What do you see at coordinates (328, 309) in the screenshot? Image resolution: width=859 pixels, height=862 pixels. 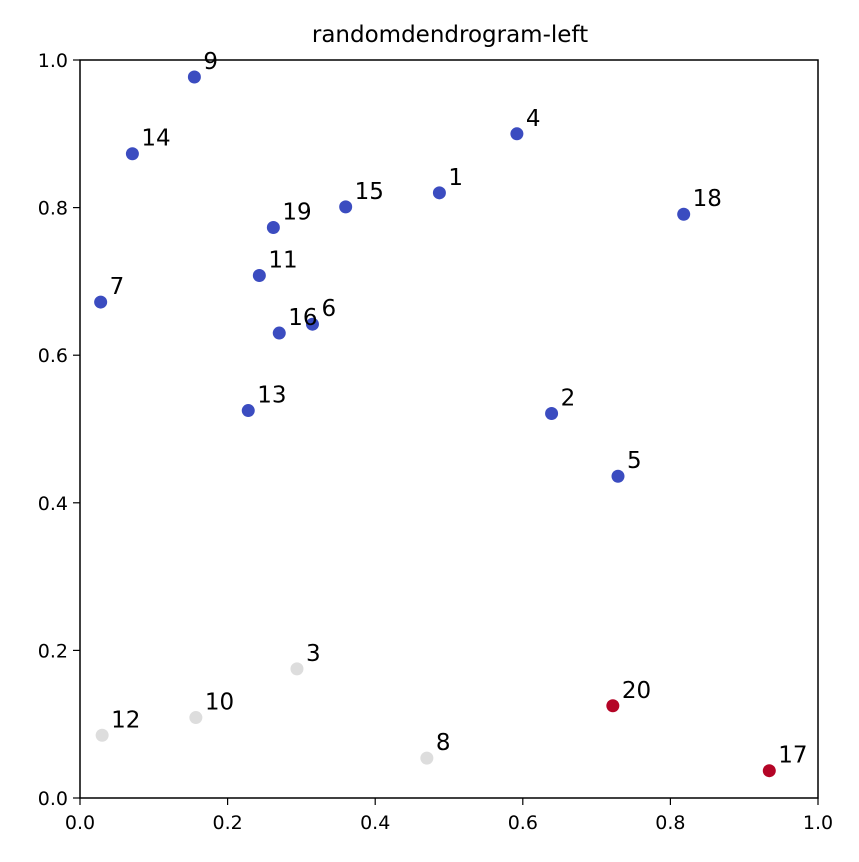 I see `point-label: 6` at bounding box center [328, 309].